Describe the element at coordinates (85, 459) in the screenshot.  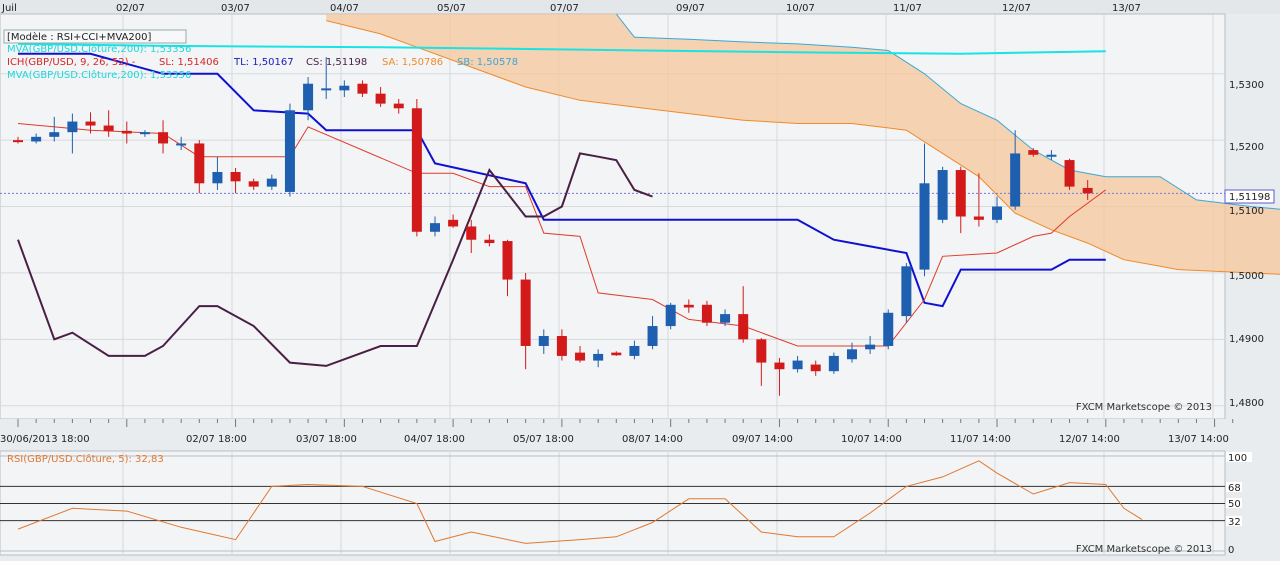
I see `rsi-legend: RSI(GBP/USD.Clôture, 5): 32,83` at that location.